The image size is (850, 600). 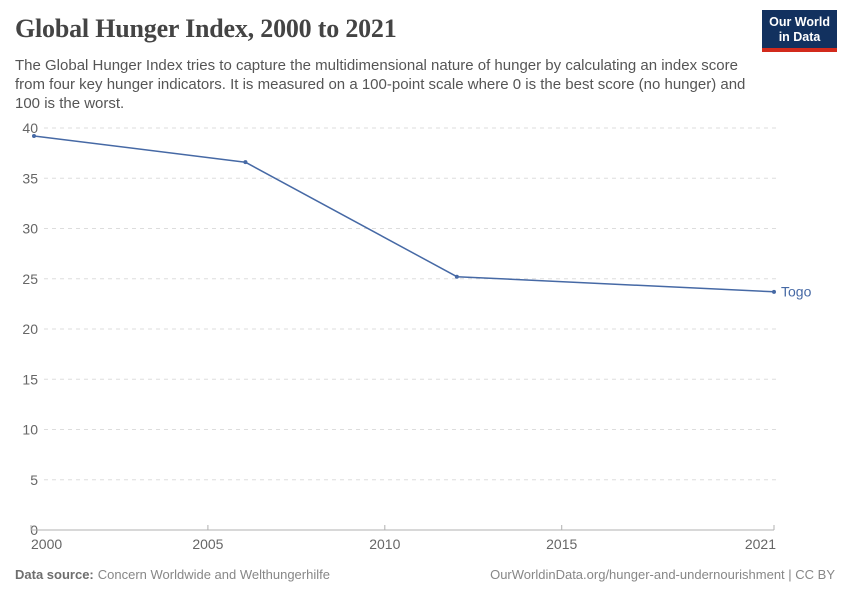 What do you see at coordinates (46, 544) in the screenshot?
I see `x-axis-tick-label: 2000` at bounding box center [46, 544].